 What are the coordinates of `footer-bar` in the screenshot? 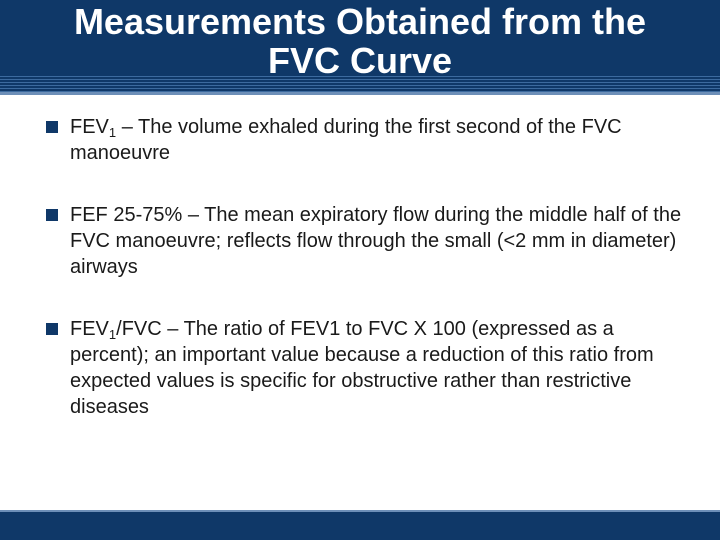 It's located at (360, 526).